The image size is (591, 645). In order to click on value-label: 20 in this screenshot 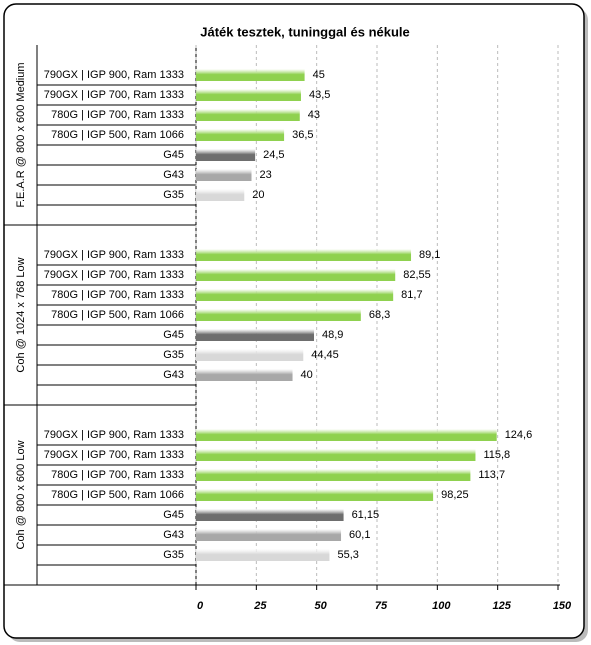, I will do `click(258, 195)`.